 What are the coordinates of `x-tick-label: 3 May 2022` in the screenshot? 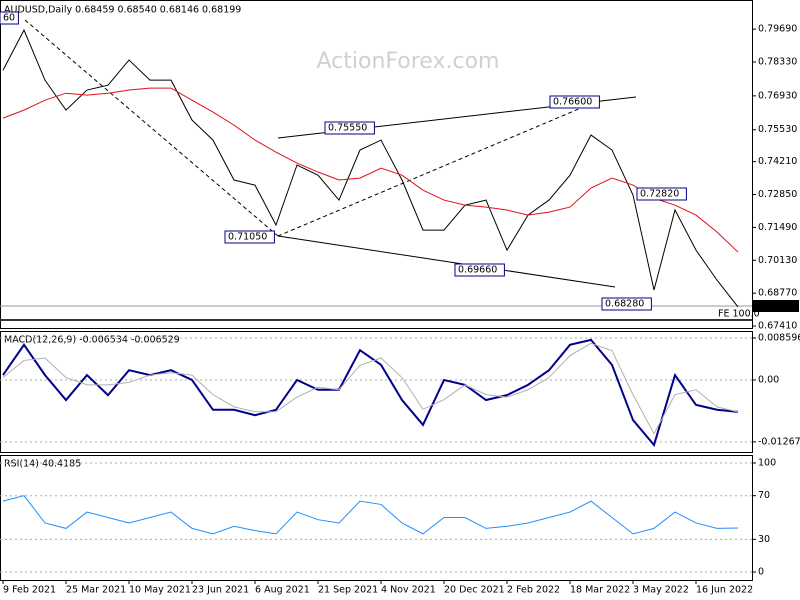 It's located at (661, 590).